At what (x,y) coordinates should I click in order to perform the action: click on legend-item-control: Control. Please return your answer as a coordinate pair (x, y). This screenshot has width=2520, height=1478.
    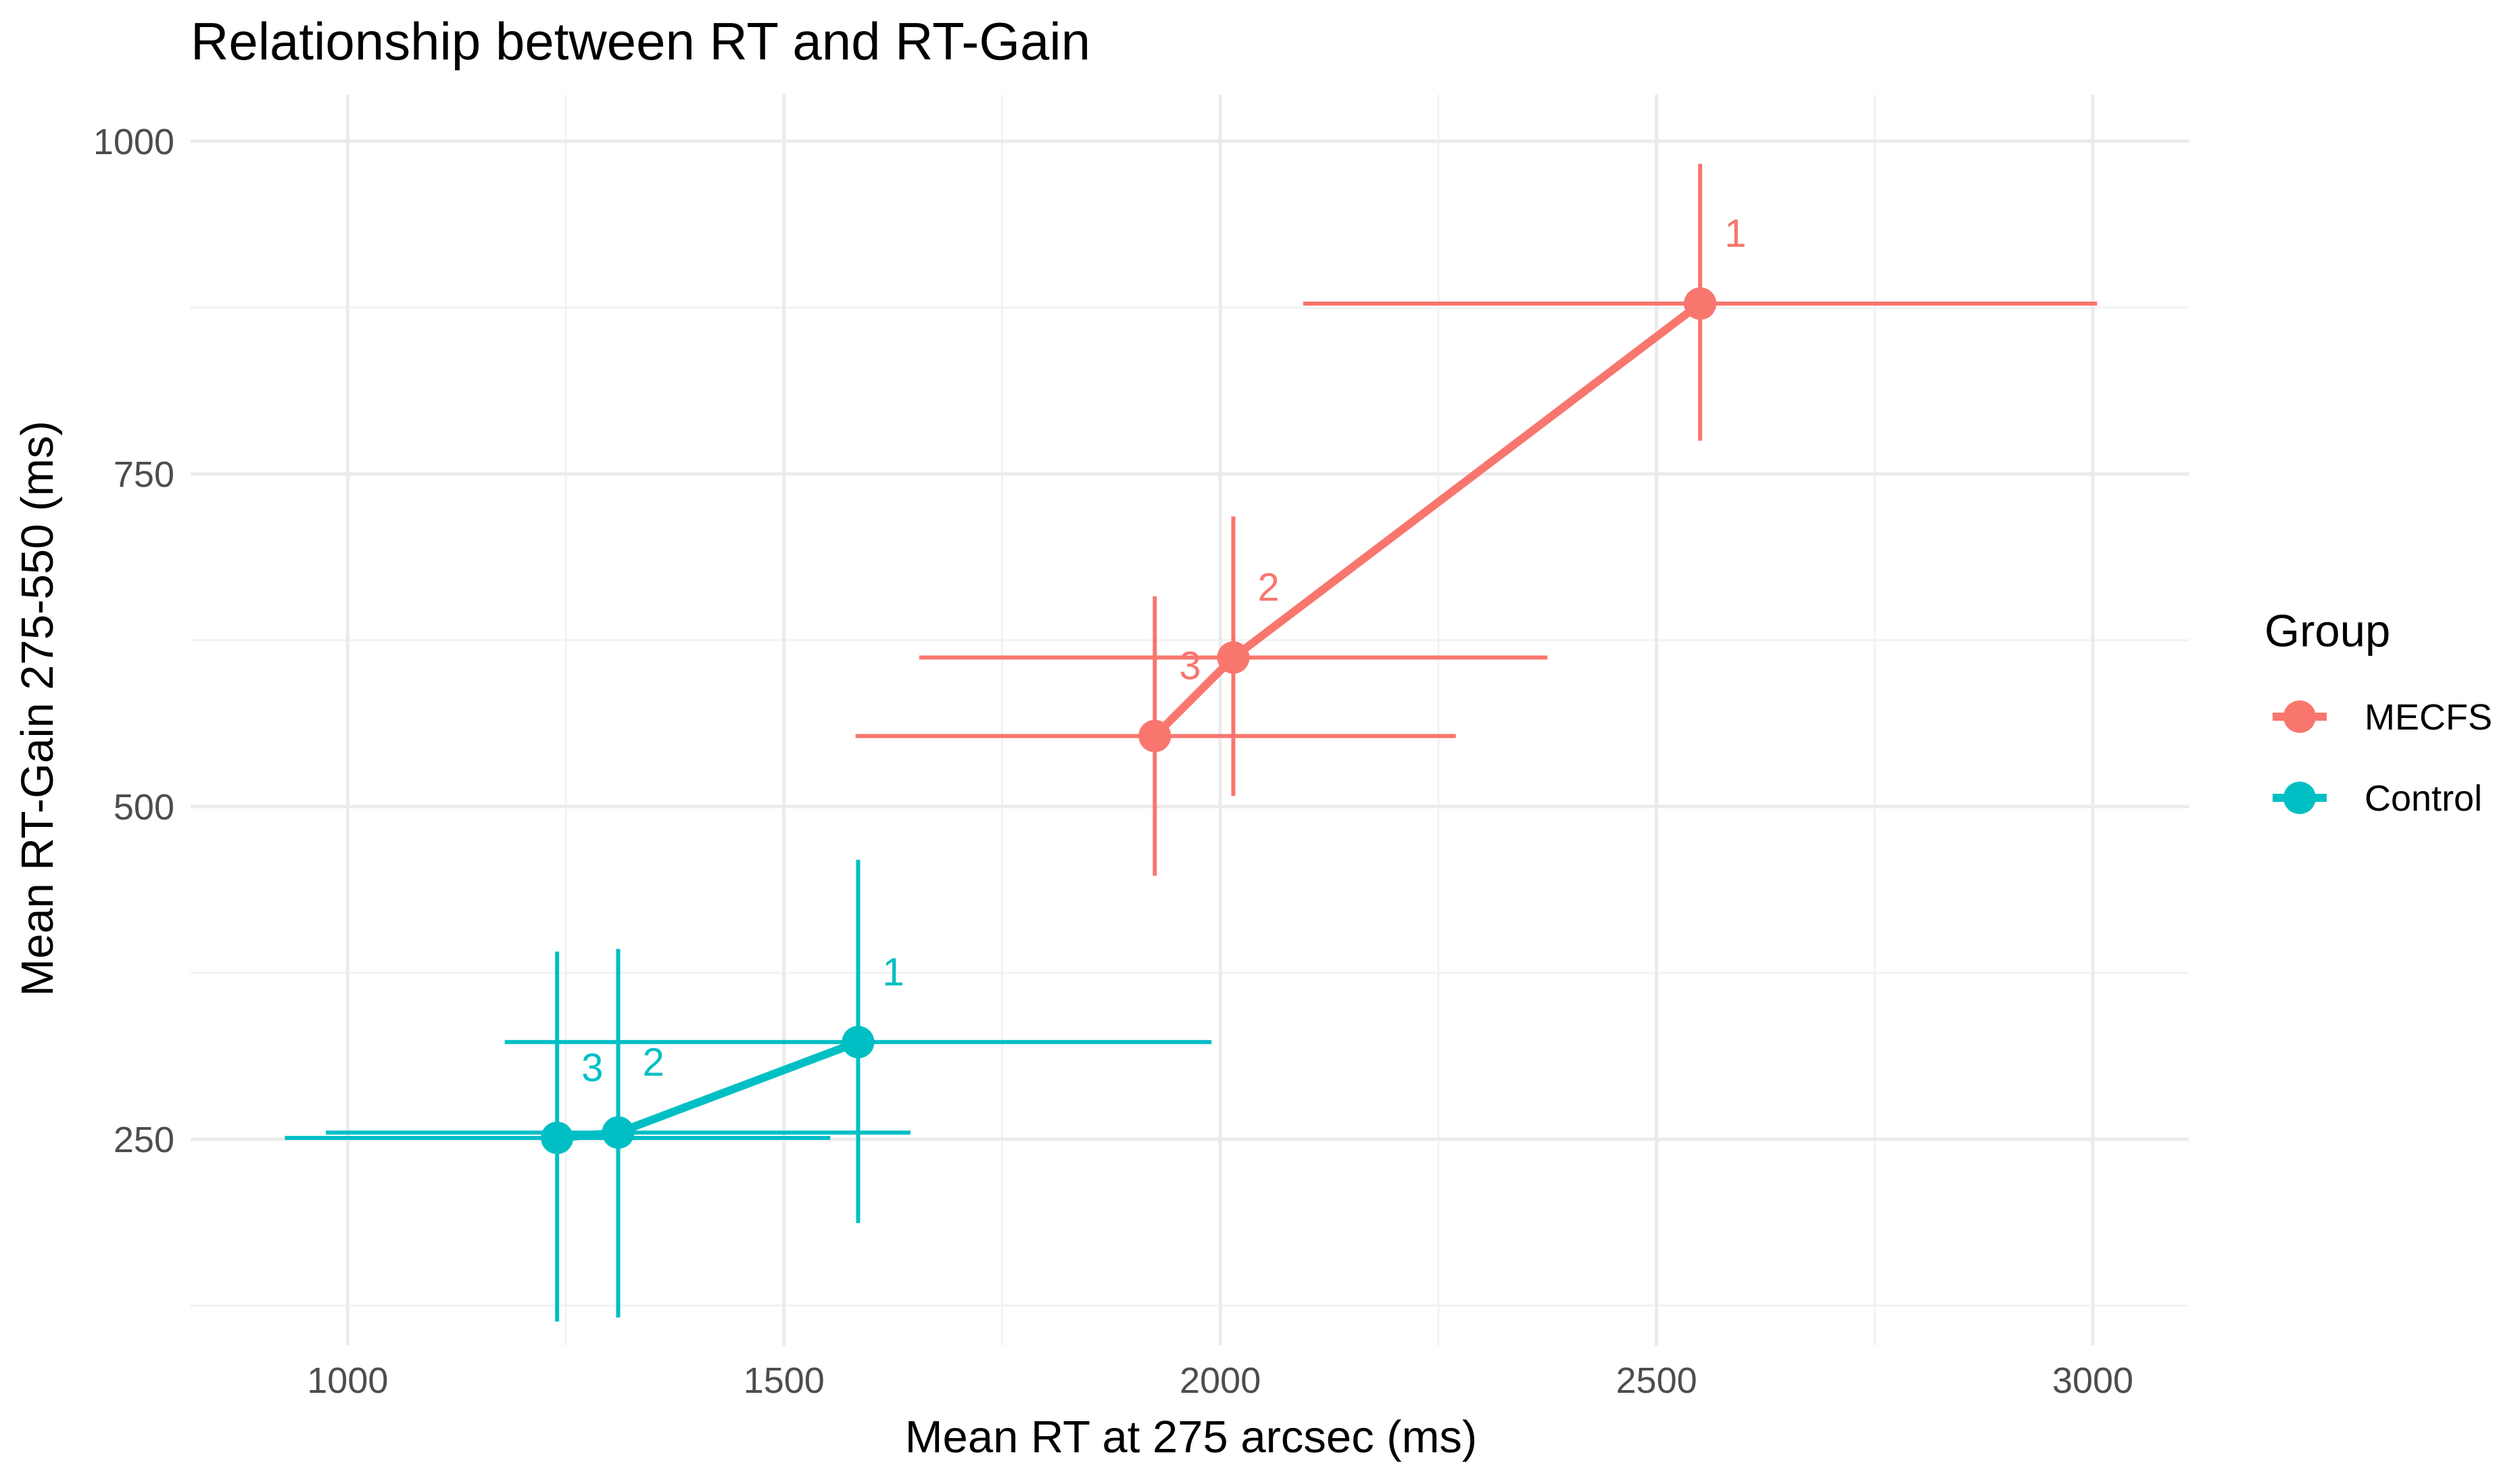
    Looking at the image, I should click on (2377, 798).